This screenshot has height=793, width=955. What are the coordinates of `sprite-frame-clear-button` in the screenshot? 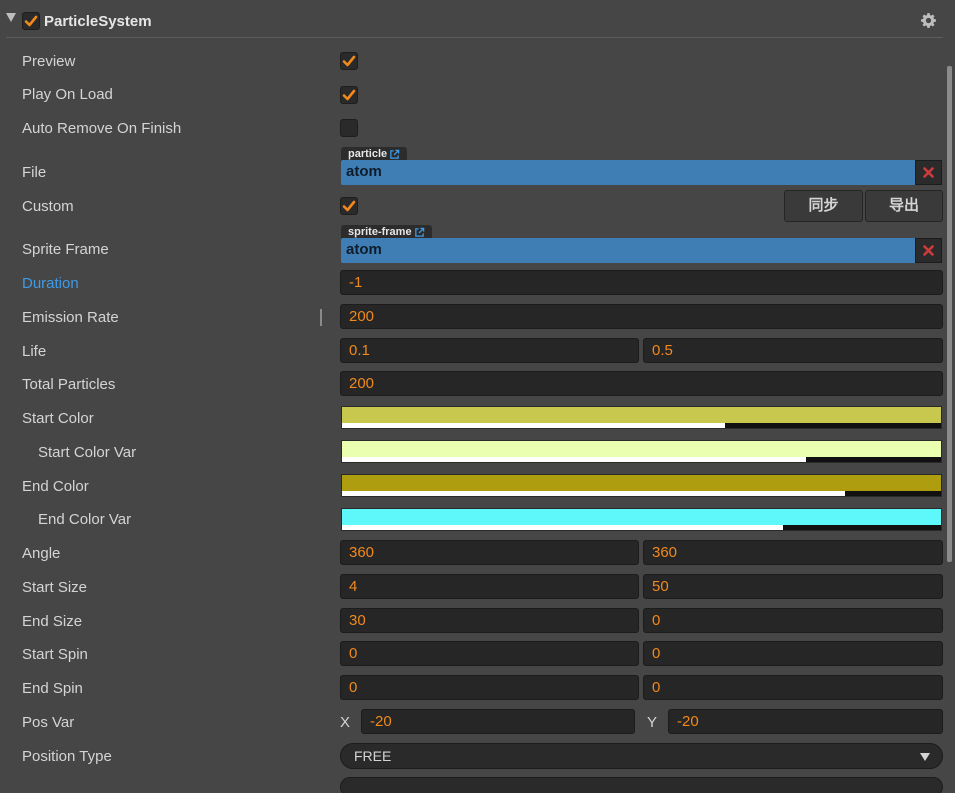 It's located at (928, 250).